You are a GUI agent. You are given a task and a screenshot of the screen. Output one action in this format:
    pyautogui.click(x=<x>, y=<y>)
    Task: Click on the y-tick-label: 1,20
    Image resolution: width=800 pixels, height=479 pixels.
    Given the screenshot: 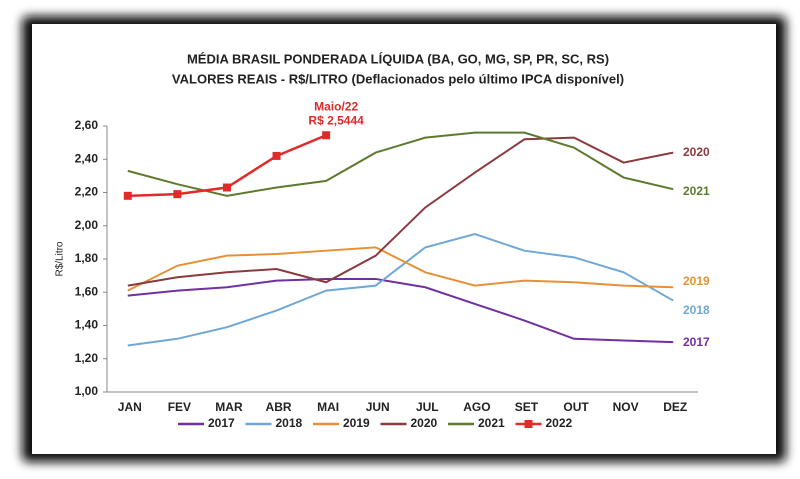 What is the action you would take?
    pyautogui.click(x=87, y=358)
    